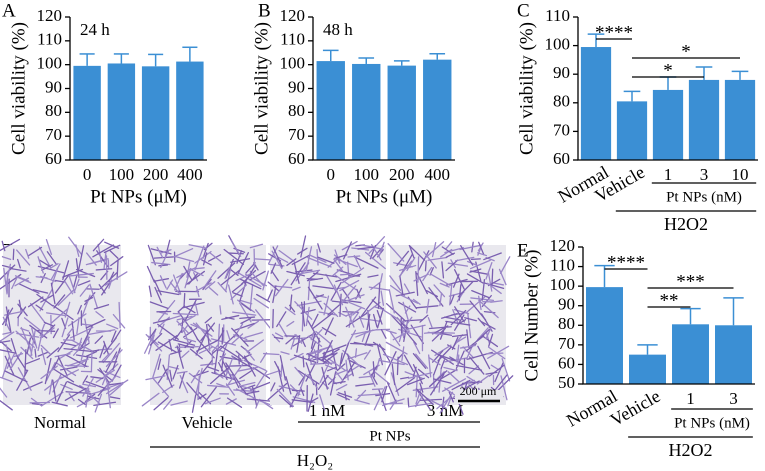 Image resolution: width=765 pixels, height=471 pixels. Describe the element at coordinates (261, 88) in the screenshot. I see `y-axis-label: Cell viability (%)` at that location.